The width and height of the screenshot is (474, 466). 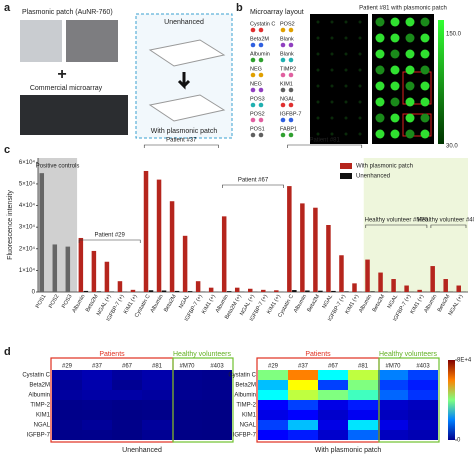 What do you see at coordinates (41, 302) in the screenshot?
I see `x-tick-label: POS1` at bounding box center [41, 302].